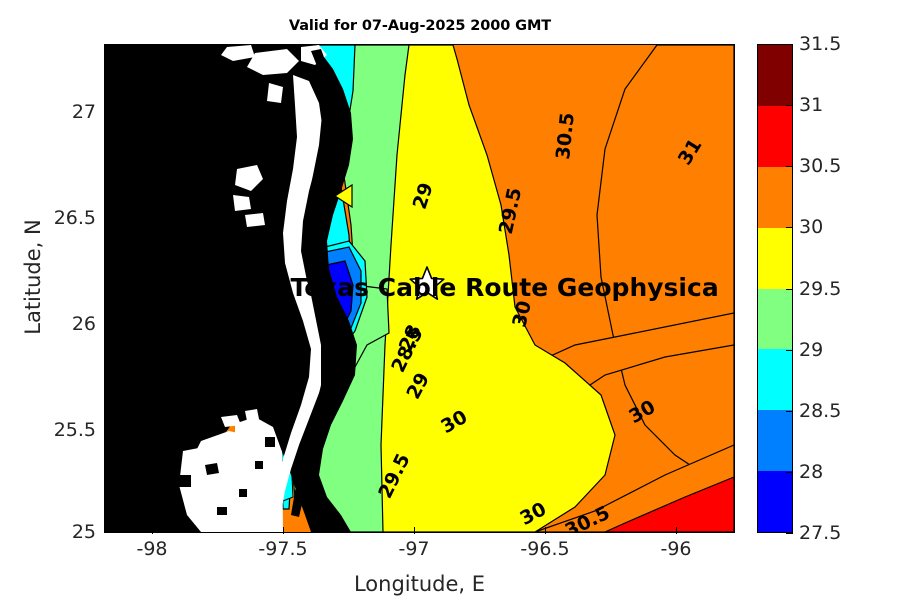 This screenshot has height=600, width=900. I want to click on triangle-marker-glyph, so click(343, 196).